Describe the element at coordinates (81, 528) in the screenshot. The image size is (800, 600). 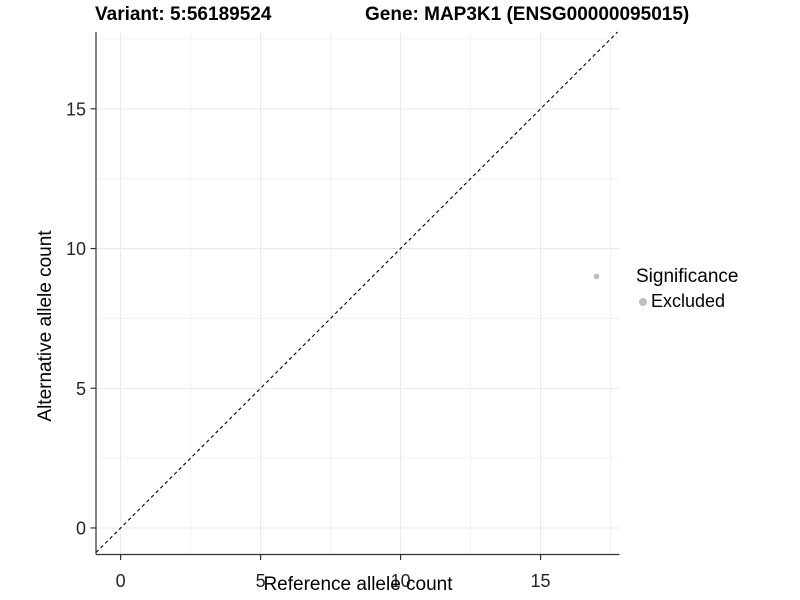
I see `y-tick-label: 0` at that location.